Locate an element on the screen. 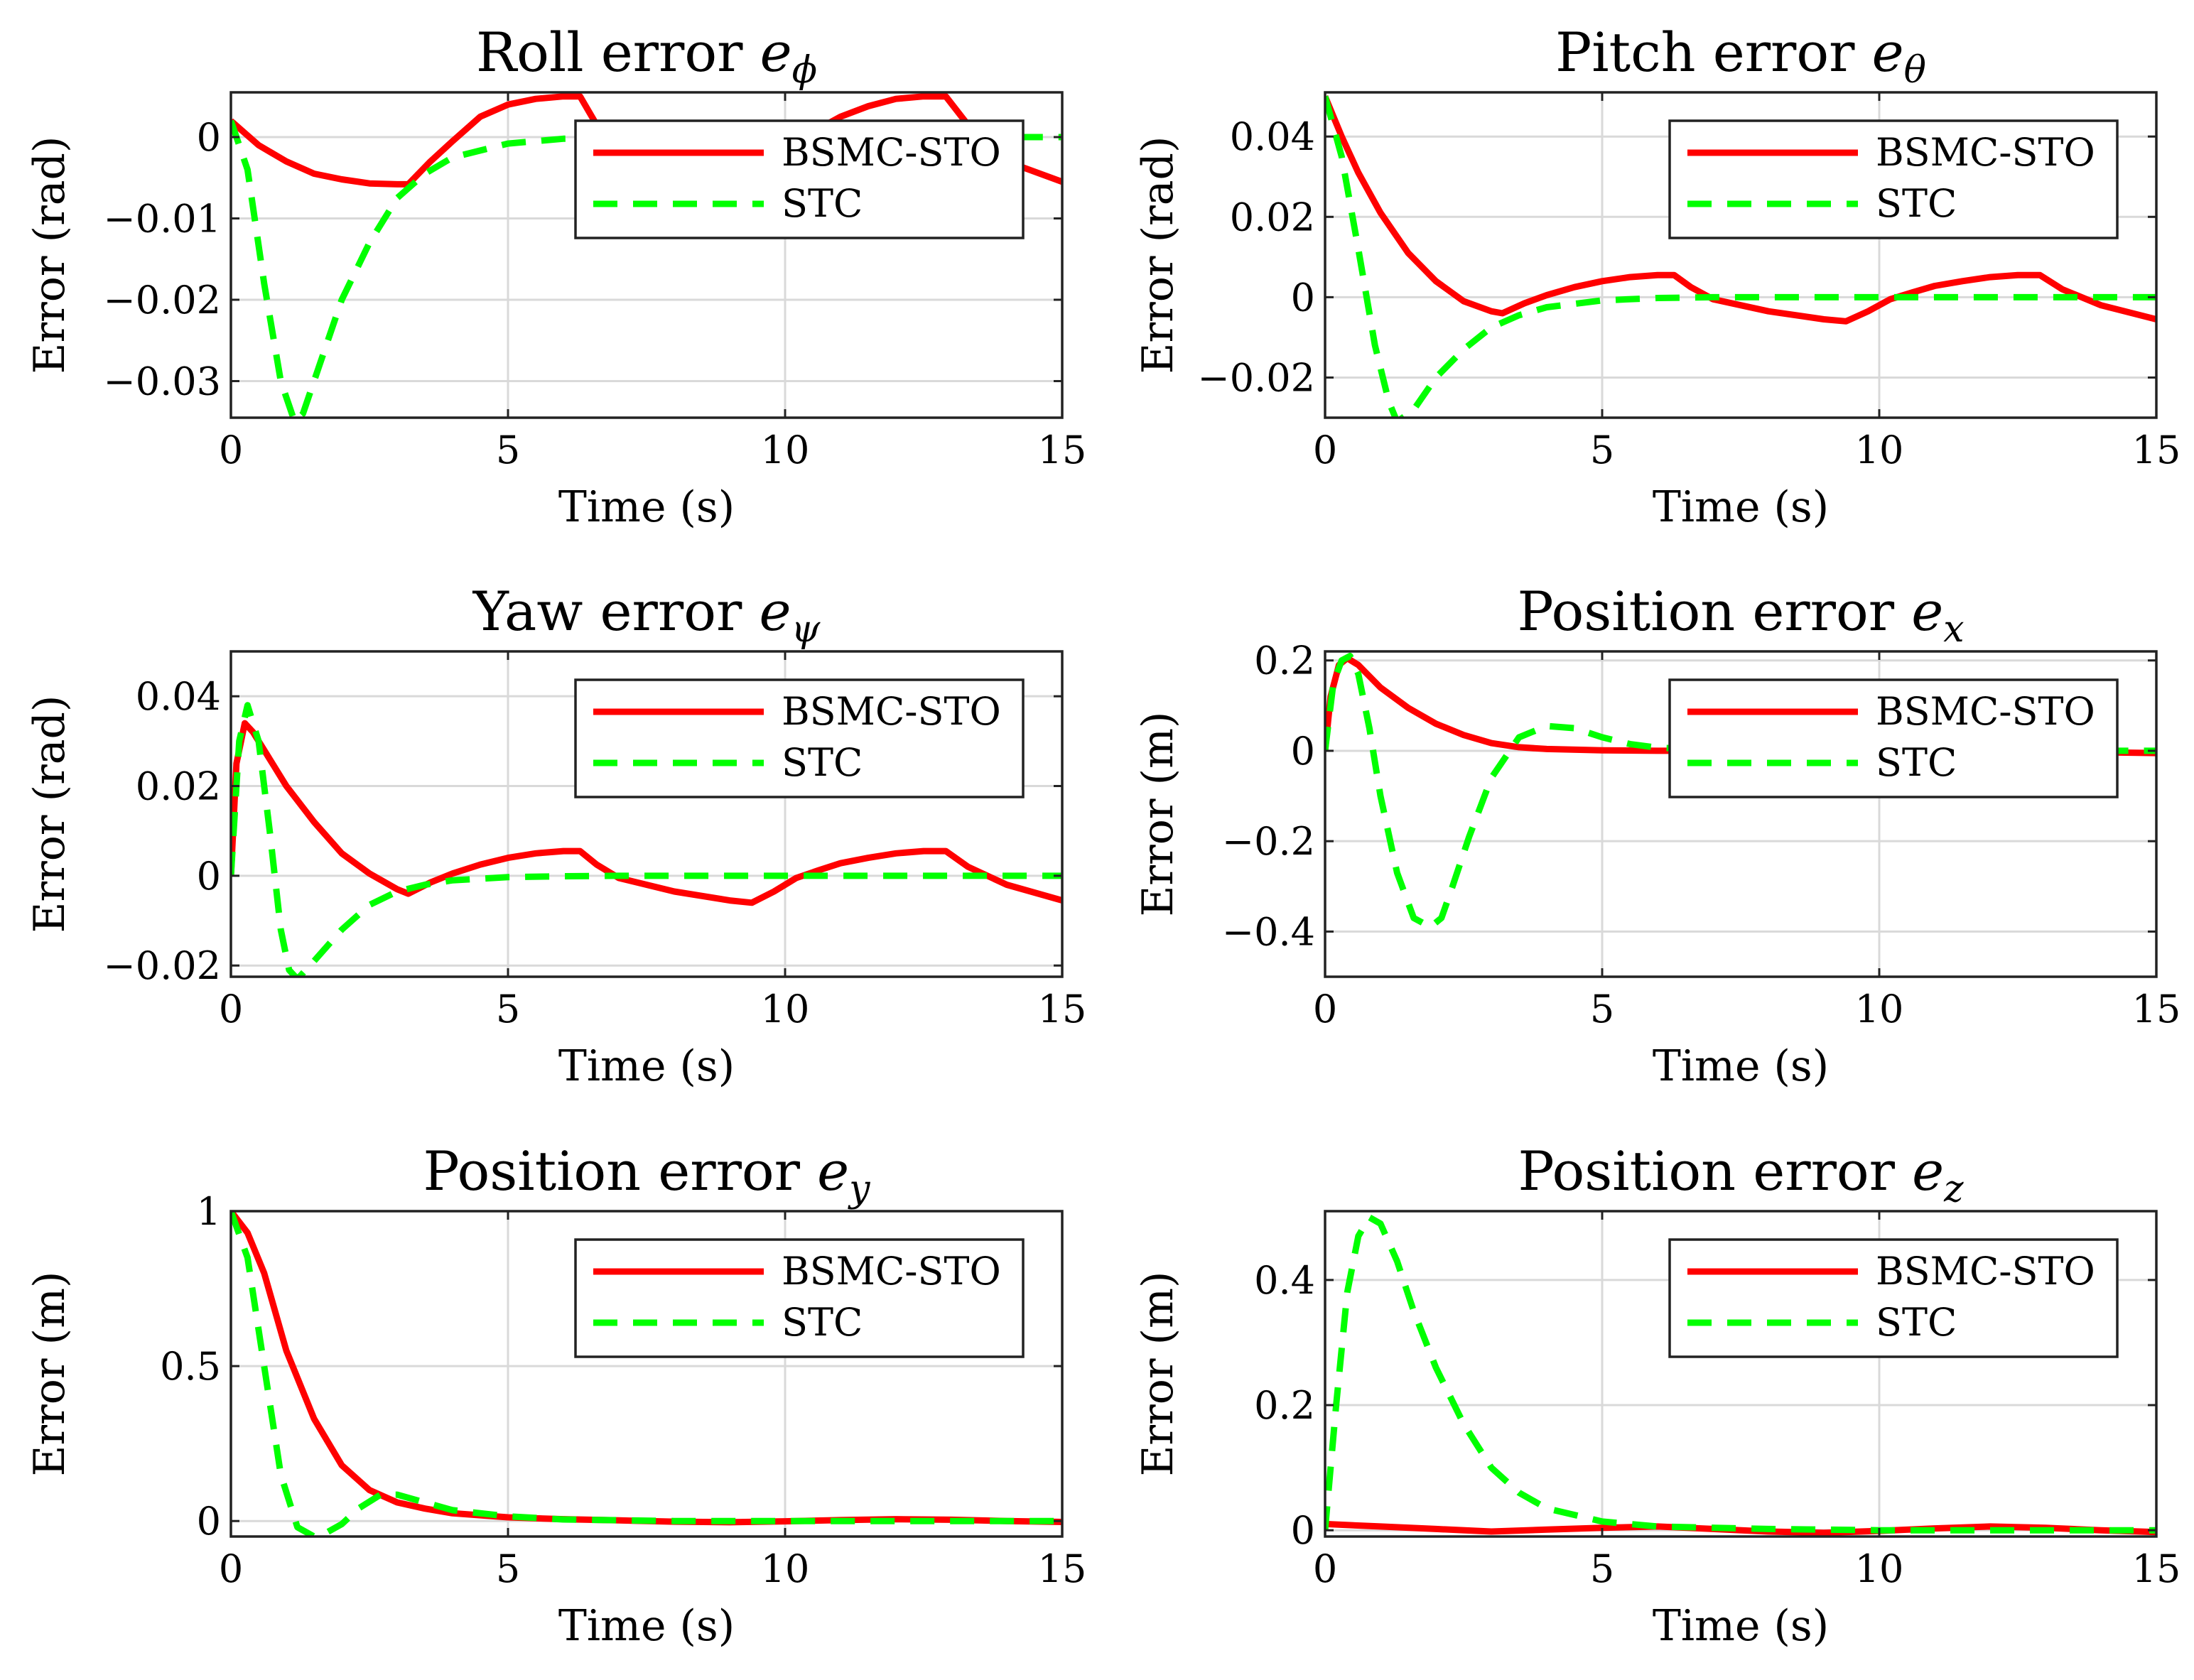  chart-title: Roll error eϕ is located at coordinates (646, 57).